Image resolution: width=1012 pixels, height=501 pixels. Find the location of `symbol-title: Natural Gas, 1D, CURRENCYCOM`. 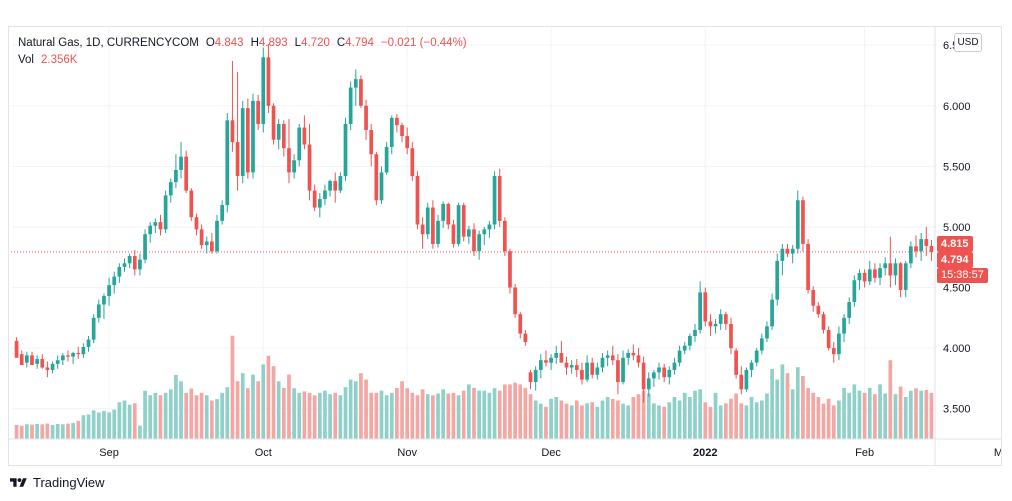

symbol-title: Natural Gas, 1D, CURRENCYCOM is located at coordinates (108, 43).